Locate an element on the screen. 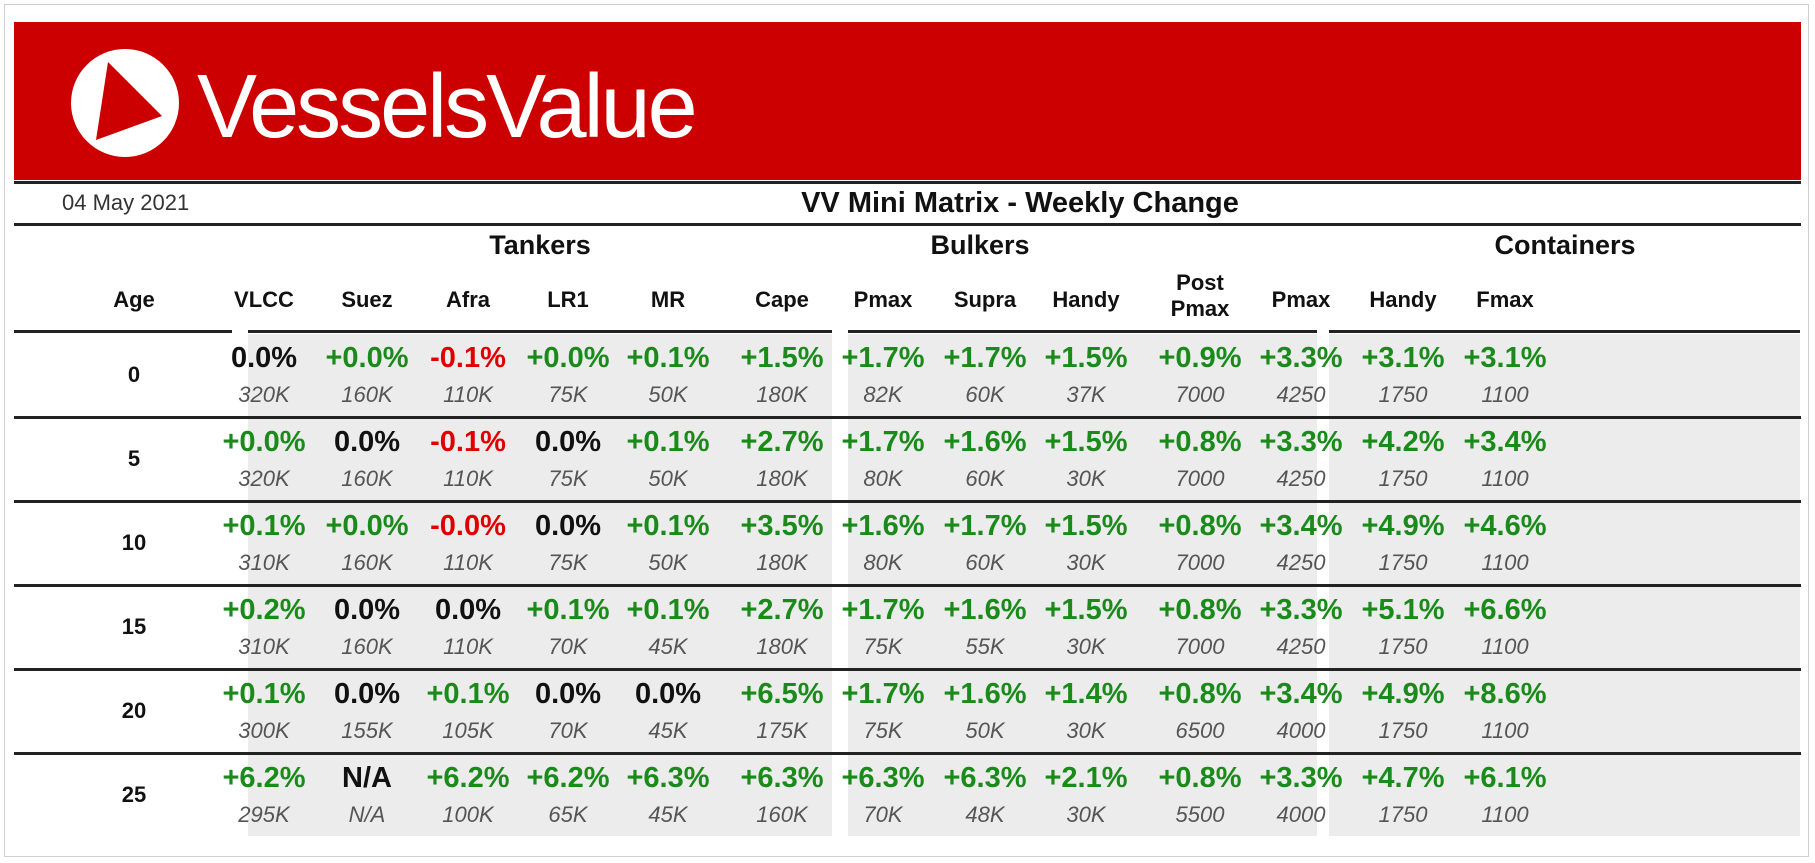 The image size is (1815, 863). weekly-change-value: +6.2% is located at coordinates (264, 778).